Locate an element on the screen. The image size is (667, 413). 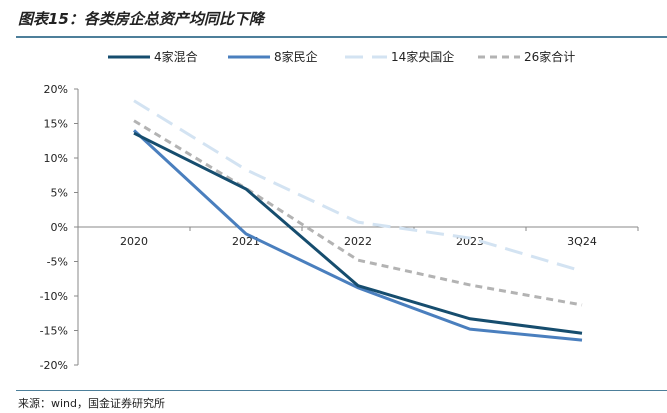
title-divider is located at coordinates (341, 37).